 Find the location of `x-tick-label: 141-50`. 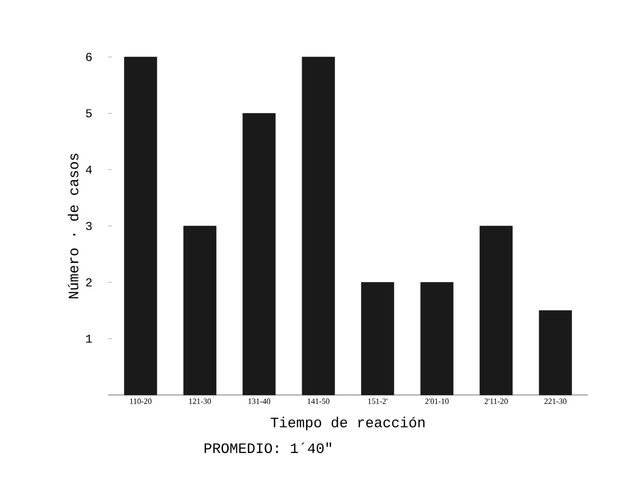

x-tick-label: 141-50 is located at coordinates (319, 401).